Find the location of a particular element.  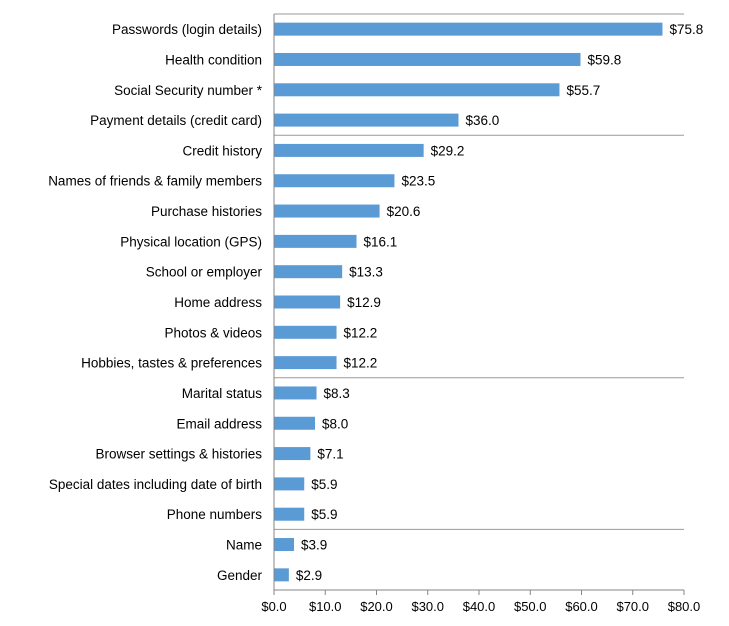

data-label: $8.0 is located at coordinates (335, 423).